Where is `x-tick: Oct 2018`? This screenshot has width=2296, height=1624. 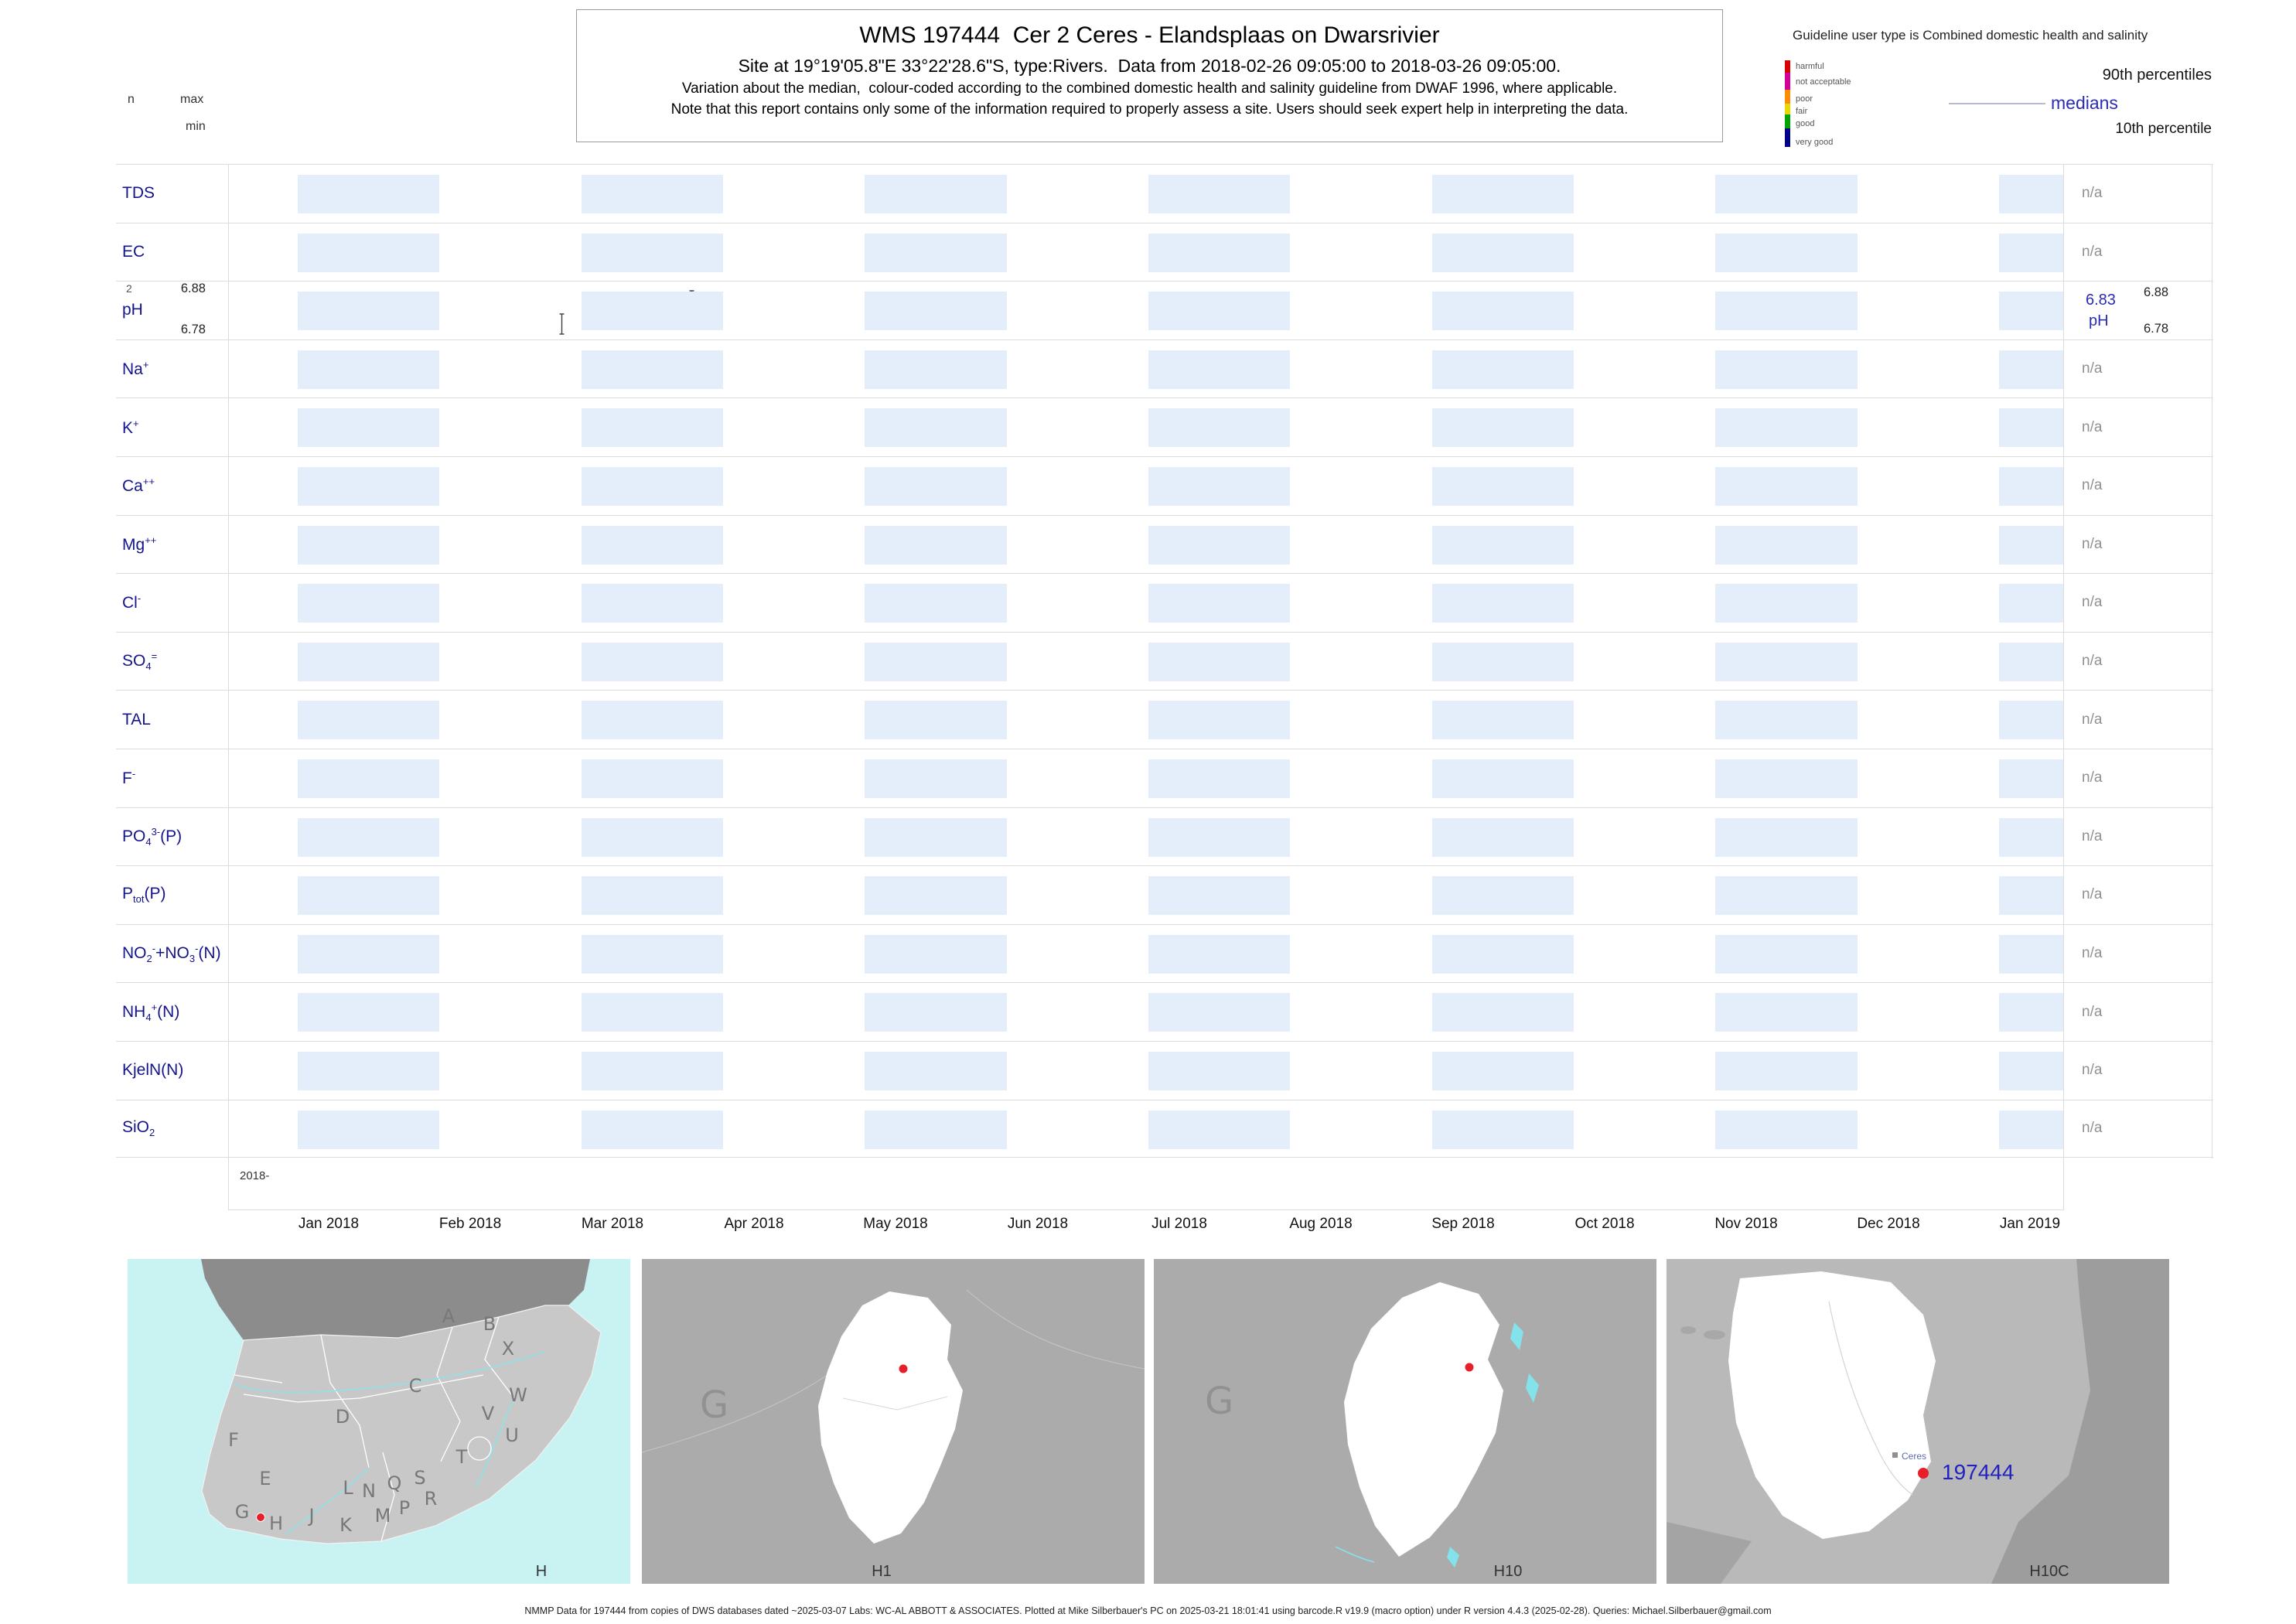
x-tick: Oct 2018 is located at coordinates (1604, 1224).